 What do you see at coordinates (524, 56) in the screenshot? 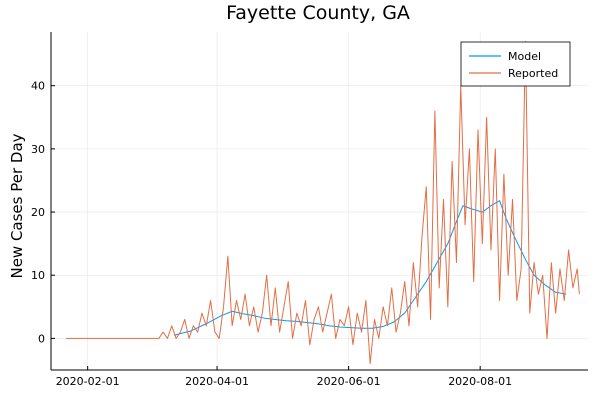
I see `legend-label-model: Model` at bounding box center [524, 56].